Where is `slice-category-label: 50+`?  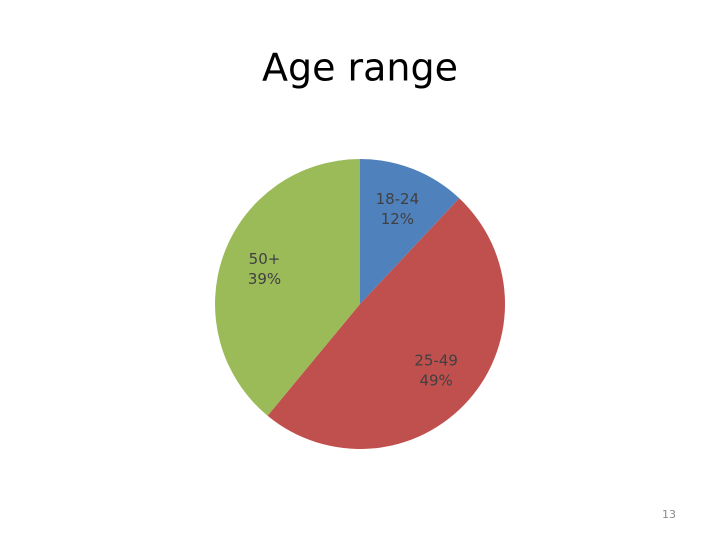
slice-category-label: 50+ is located at coordinates (265, 259).